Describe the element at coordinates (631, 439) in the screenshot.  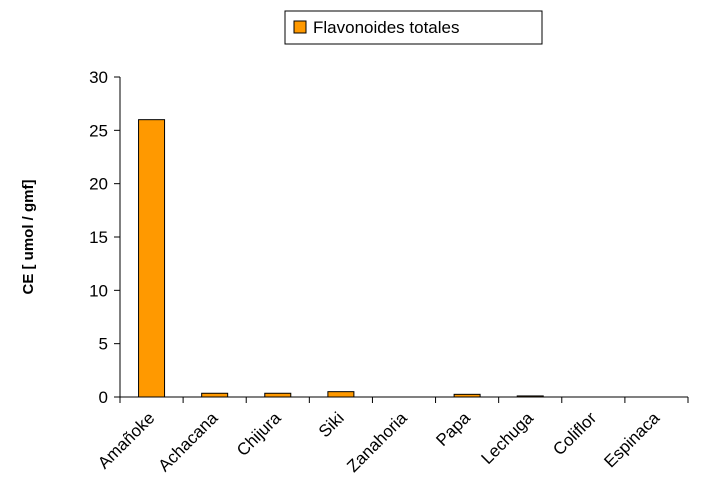
I see `x-tick-label: Espinaca` at that location.